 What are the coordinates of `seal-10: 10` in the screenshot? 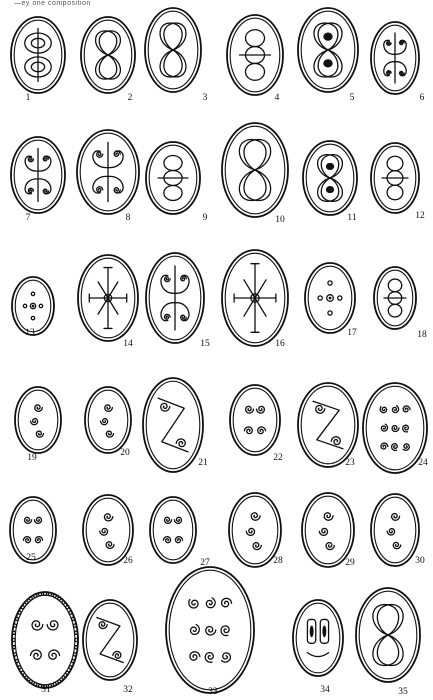 It's located at (255, 174).